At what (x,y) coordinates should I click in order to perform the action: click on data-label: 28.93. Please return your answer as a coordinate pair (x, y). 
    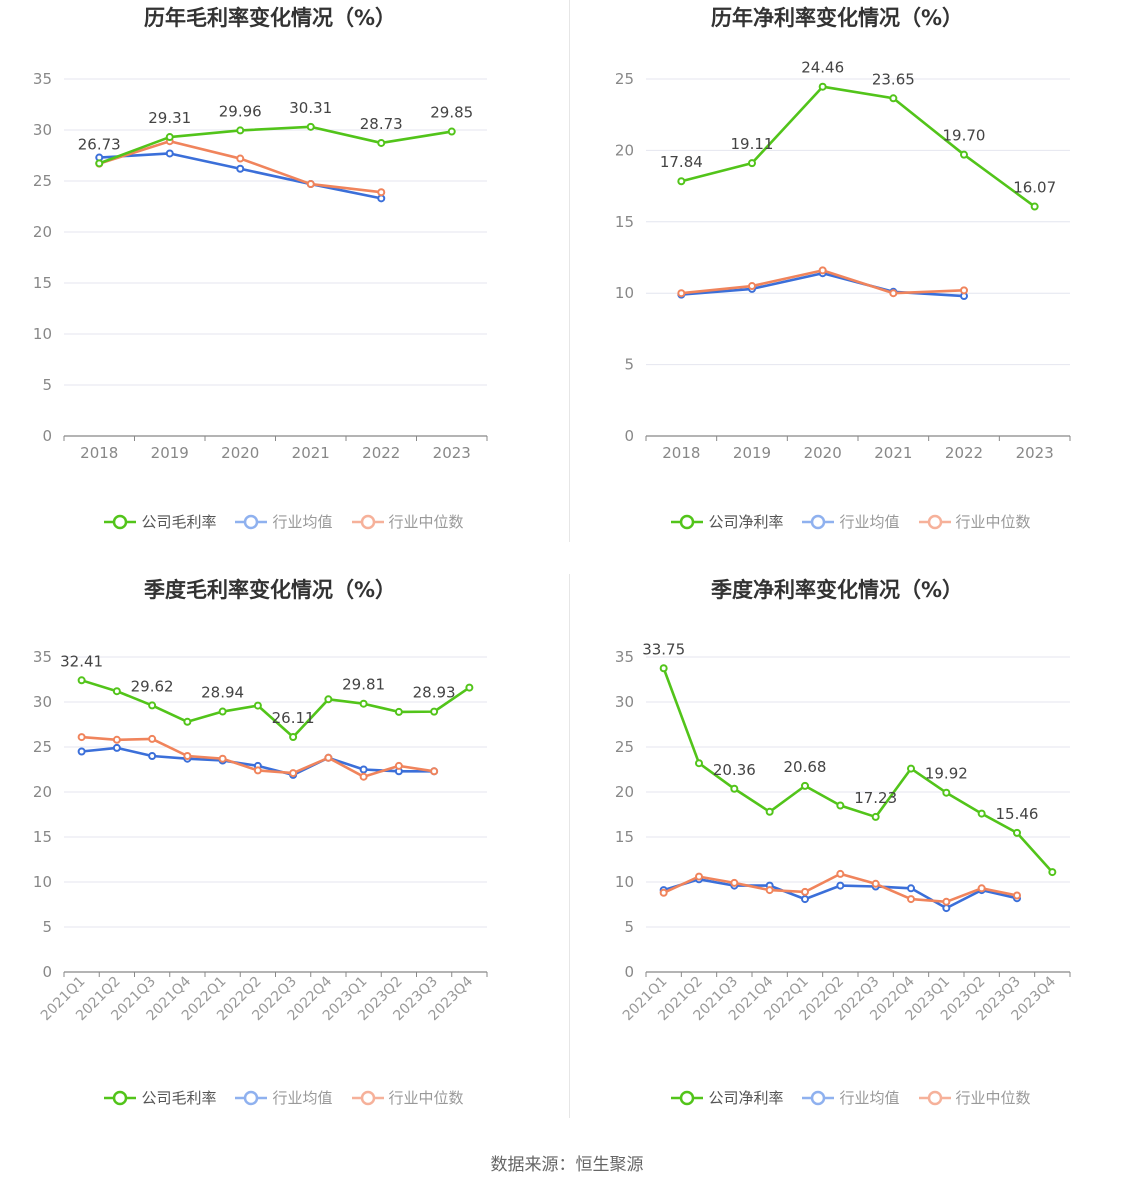
    Looking at the image, I should click on (434, 693).